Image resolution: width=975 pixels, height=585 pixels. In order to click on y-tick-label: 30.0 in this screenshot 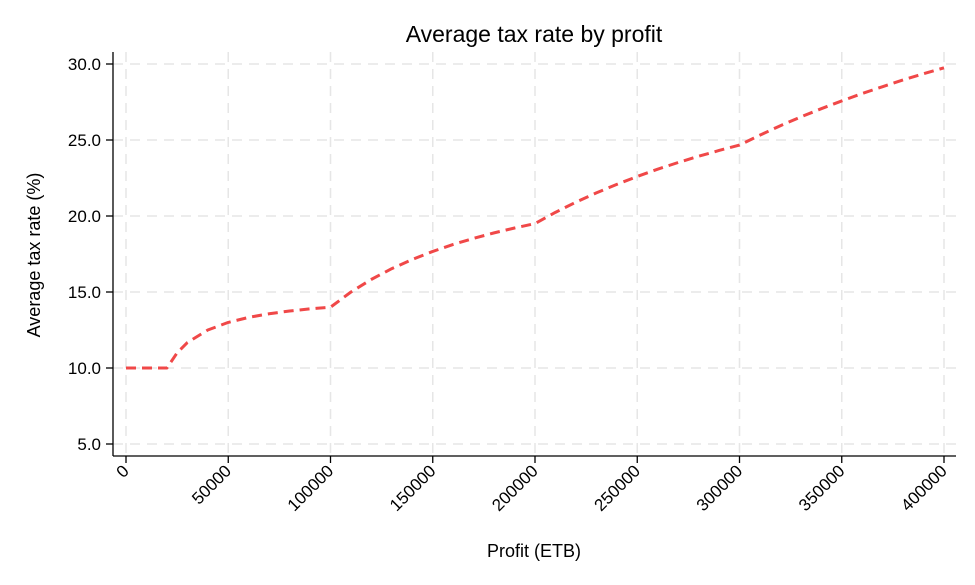, I will do `click(84, 64)`.